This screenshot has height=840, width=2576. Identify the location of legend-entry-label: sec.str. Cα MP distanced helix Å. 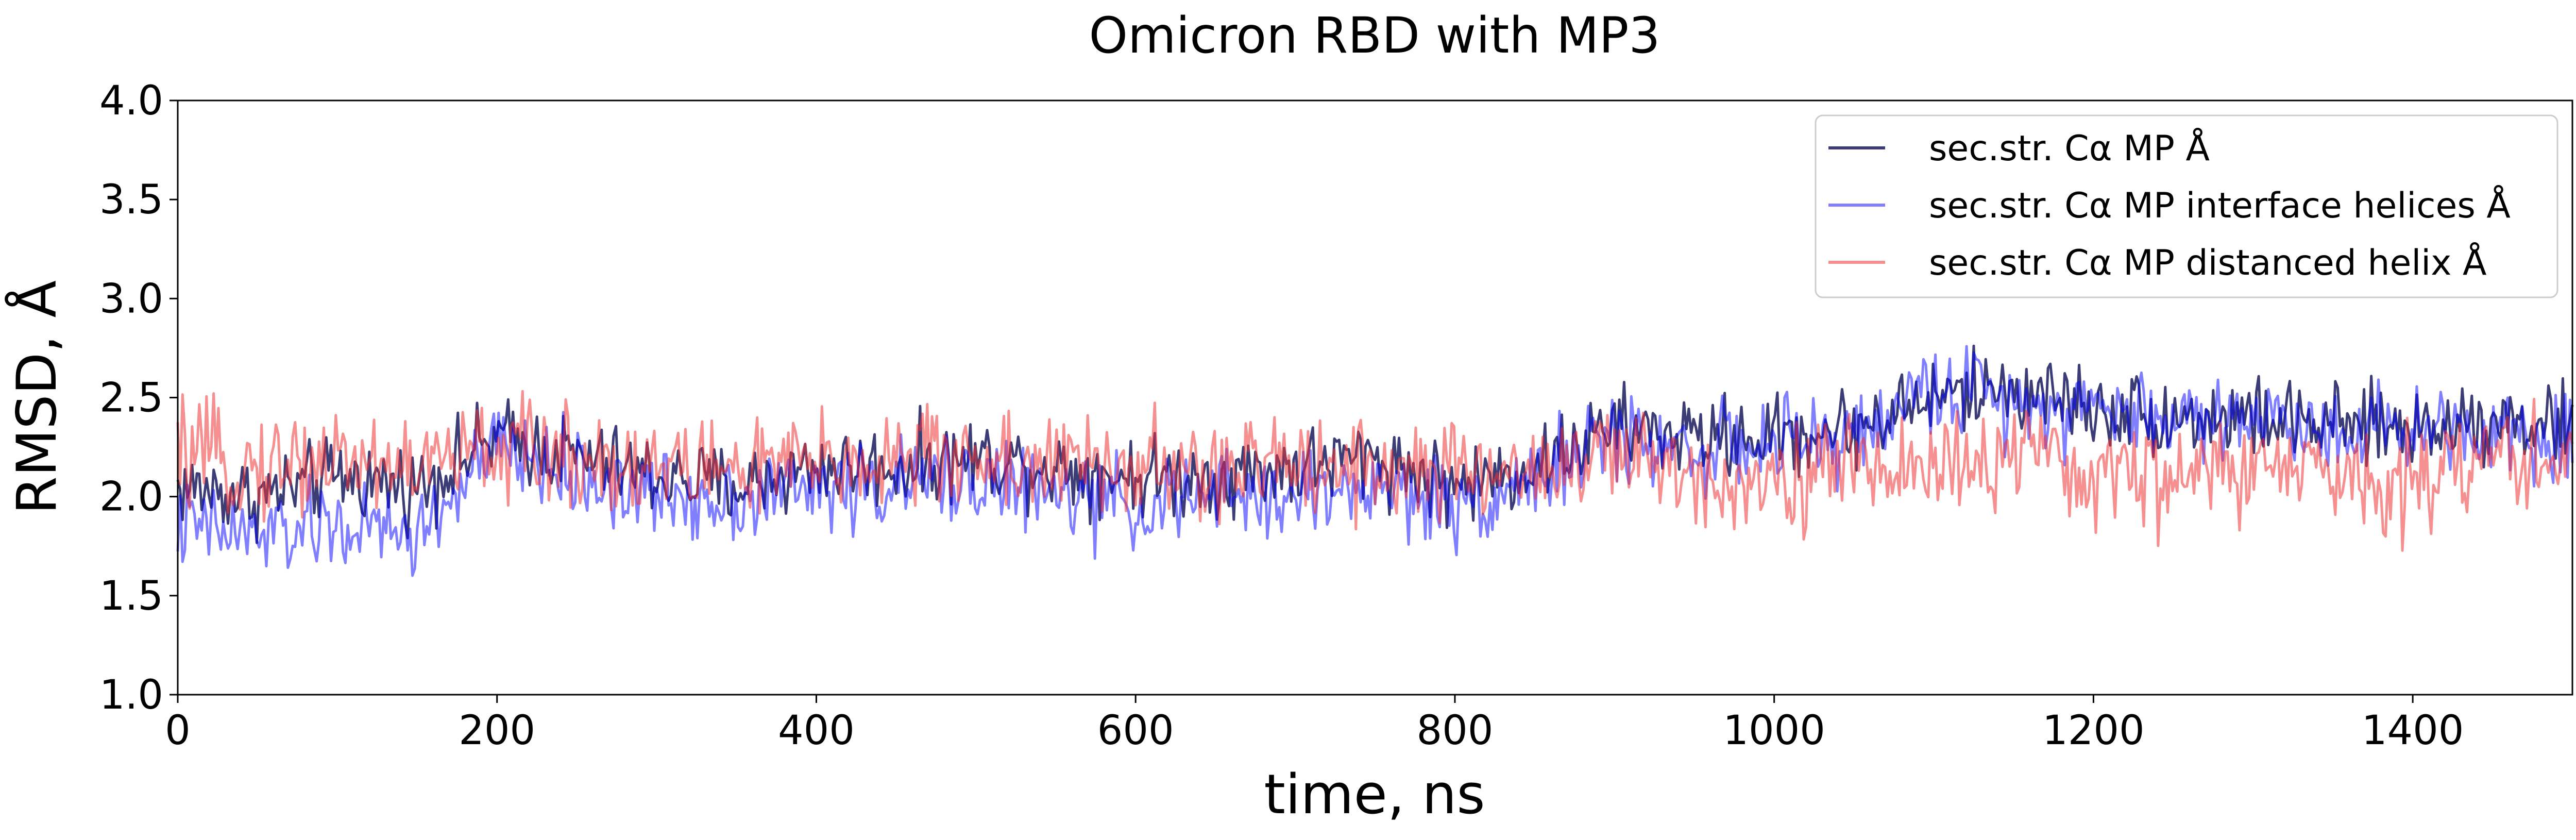
(2208, 262).